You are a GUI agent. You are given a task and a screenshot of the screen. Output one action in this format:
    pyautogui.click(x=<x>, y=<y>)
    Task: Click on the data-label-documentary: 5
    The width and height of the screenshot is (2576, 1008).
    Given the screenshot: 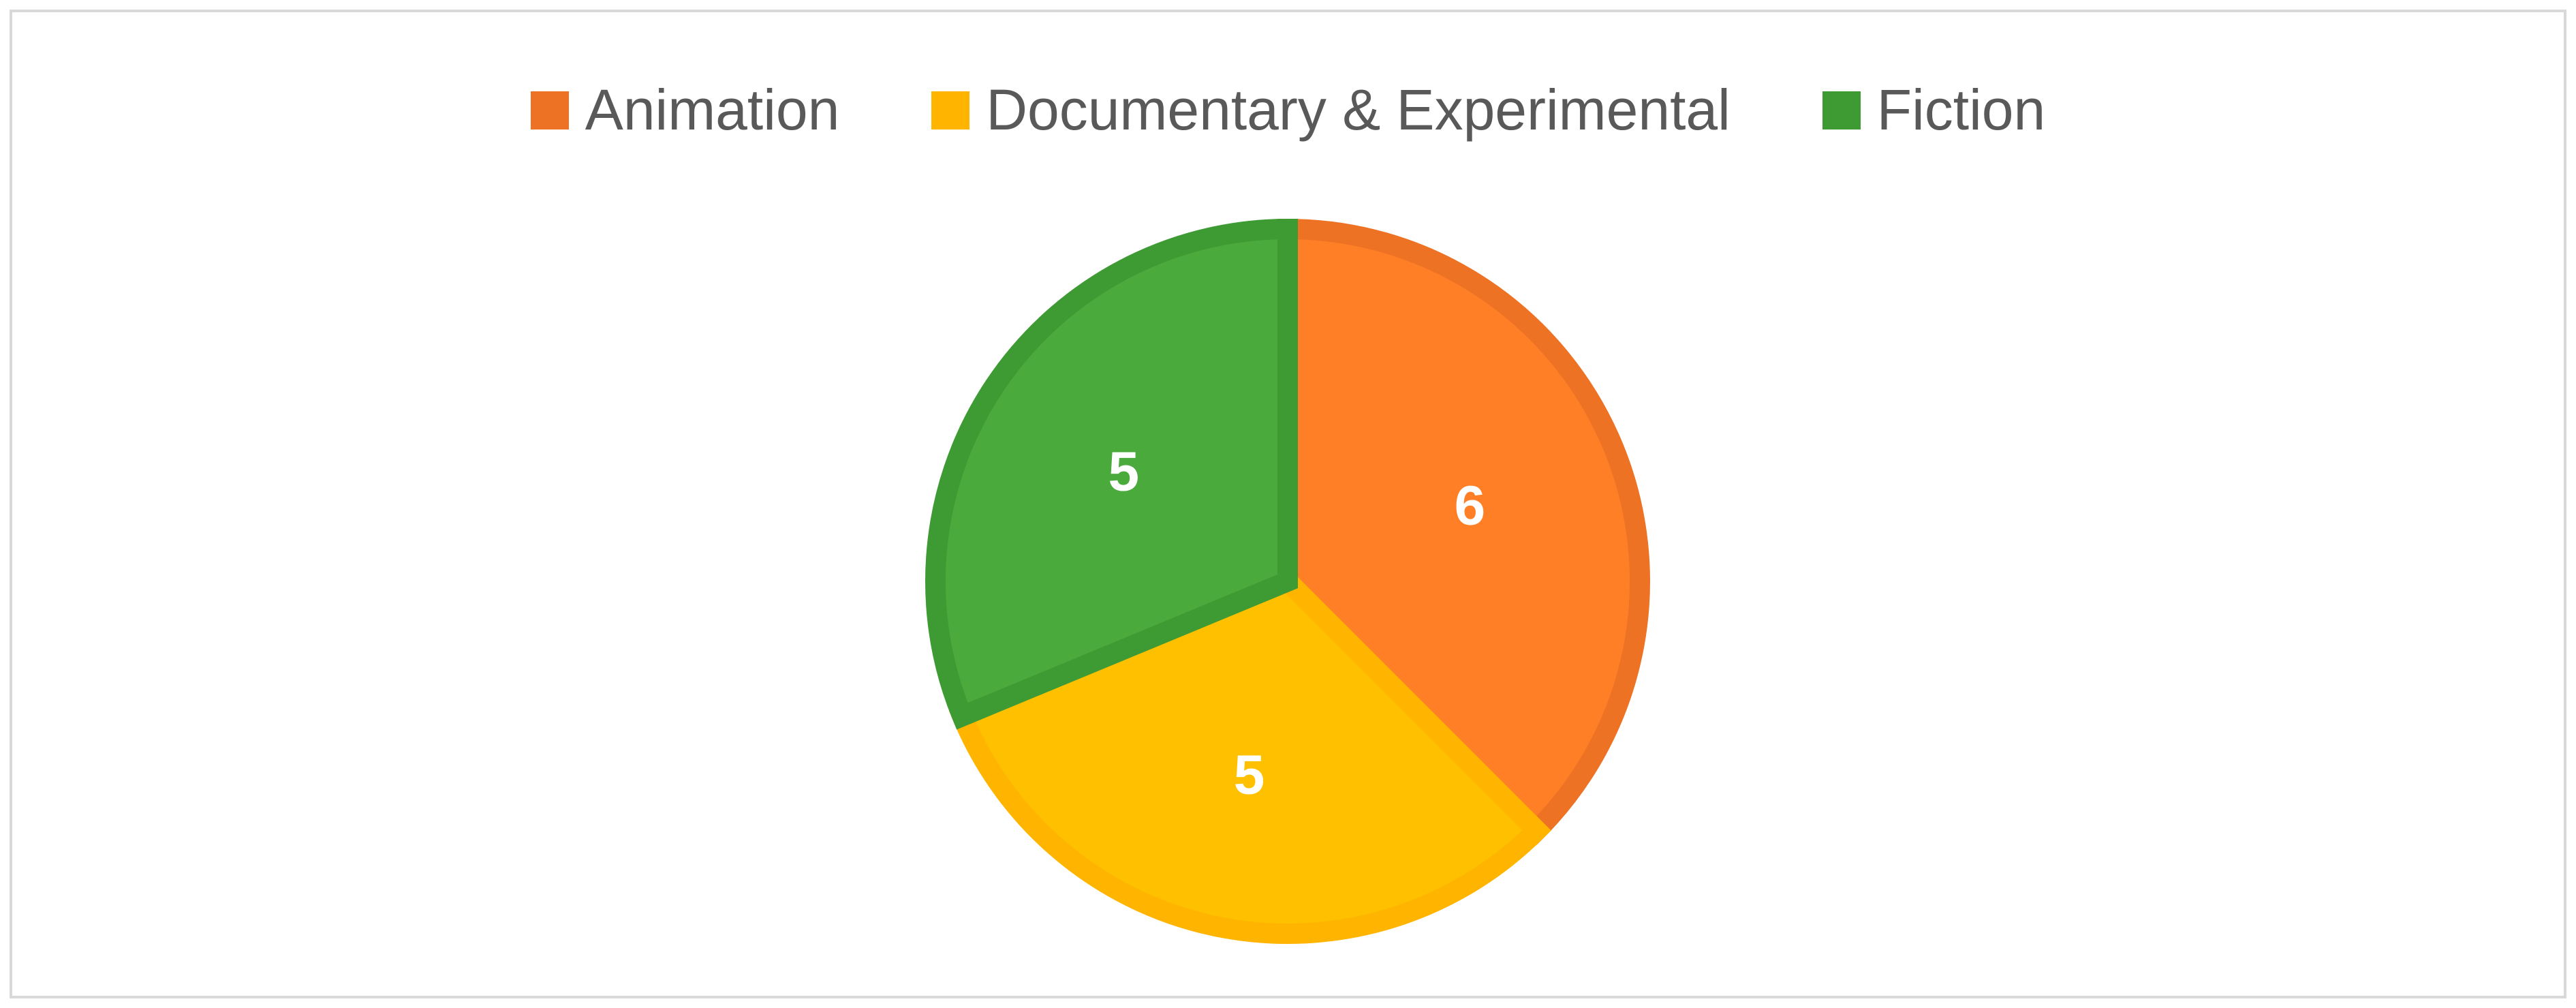 What is the action you would take?
    pyautogui.click(x=1249, y=775)
    